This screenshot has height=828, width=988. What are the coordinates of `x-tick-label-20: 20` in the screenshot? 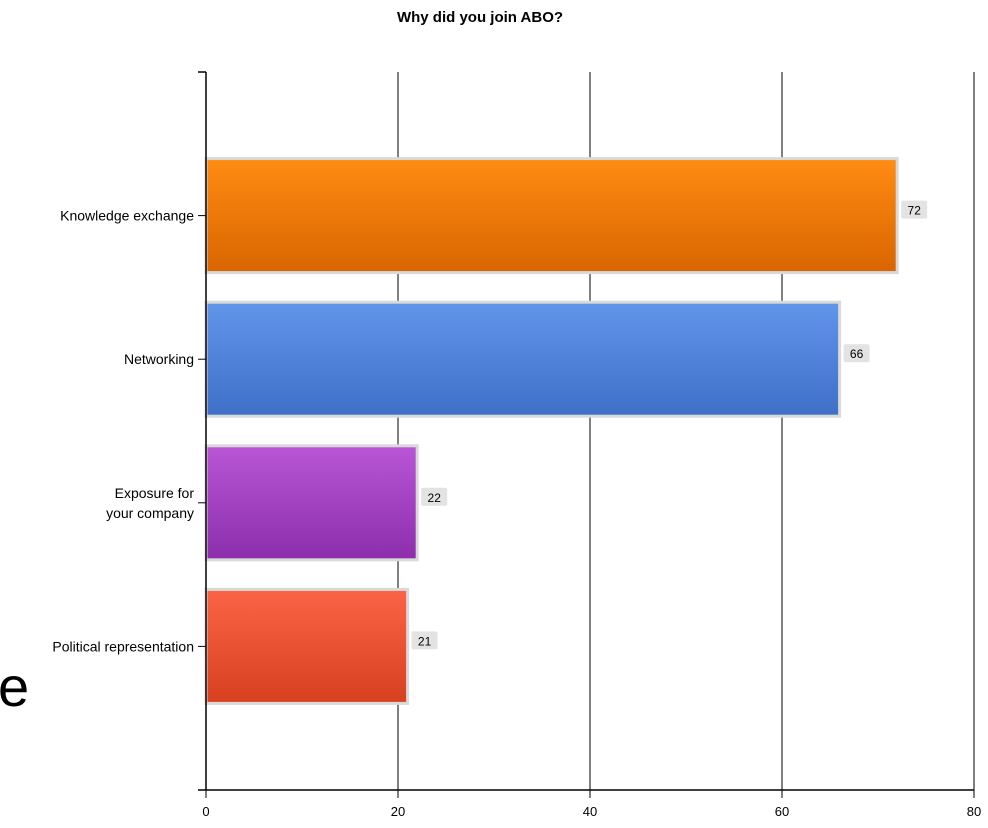 It's located at (398, 811).